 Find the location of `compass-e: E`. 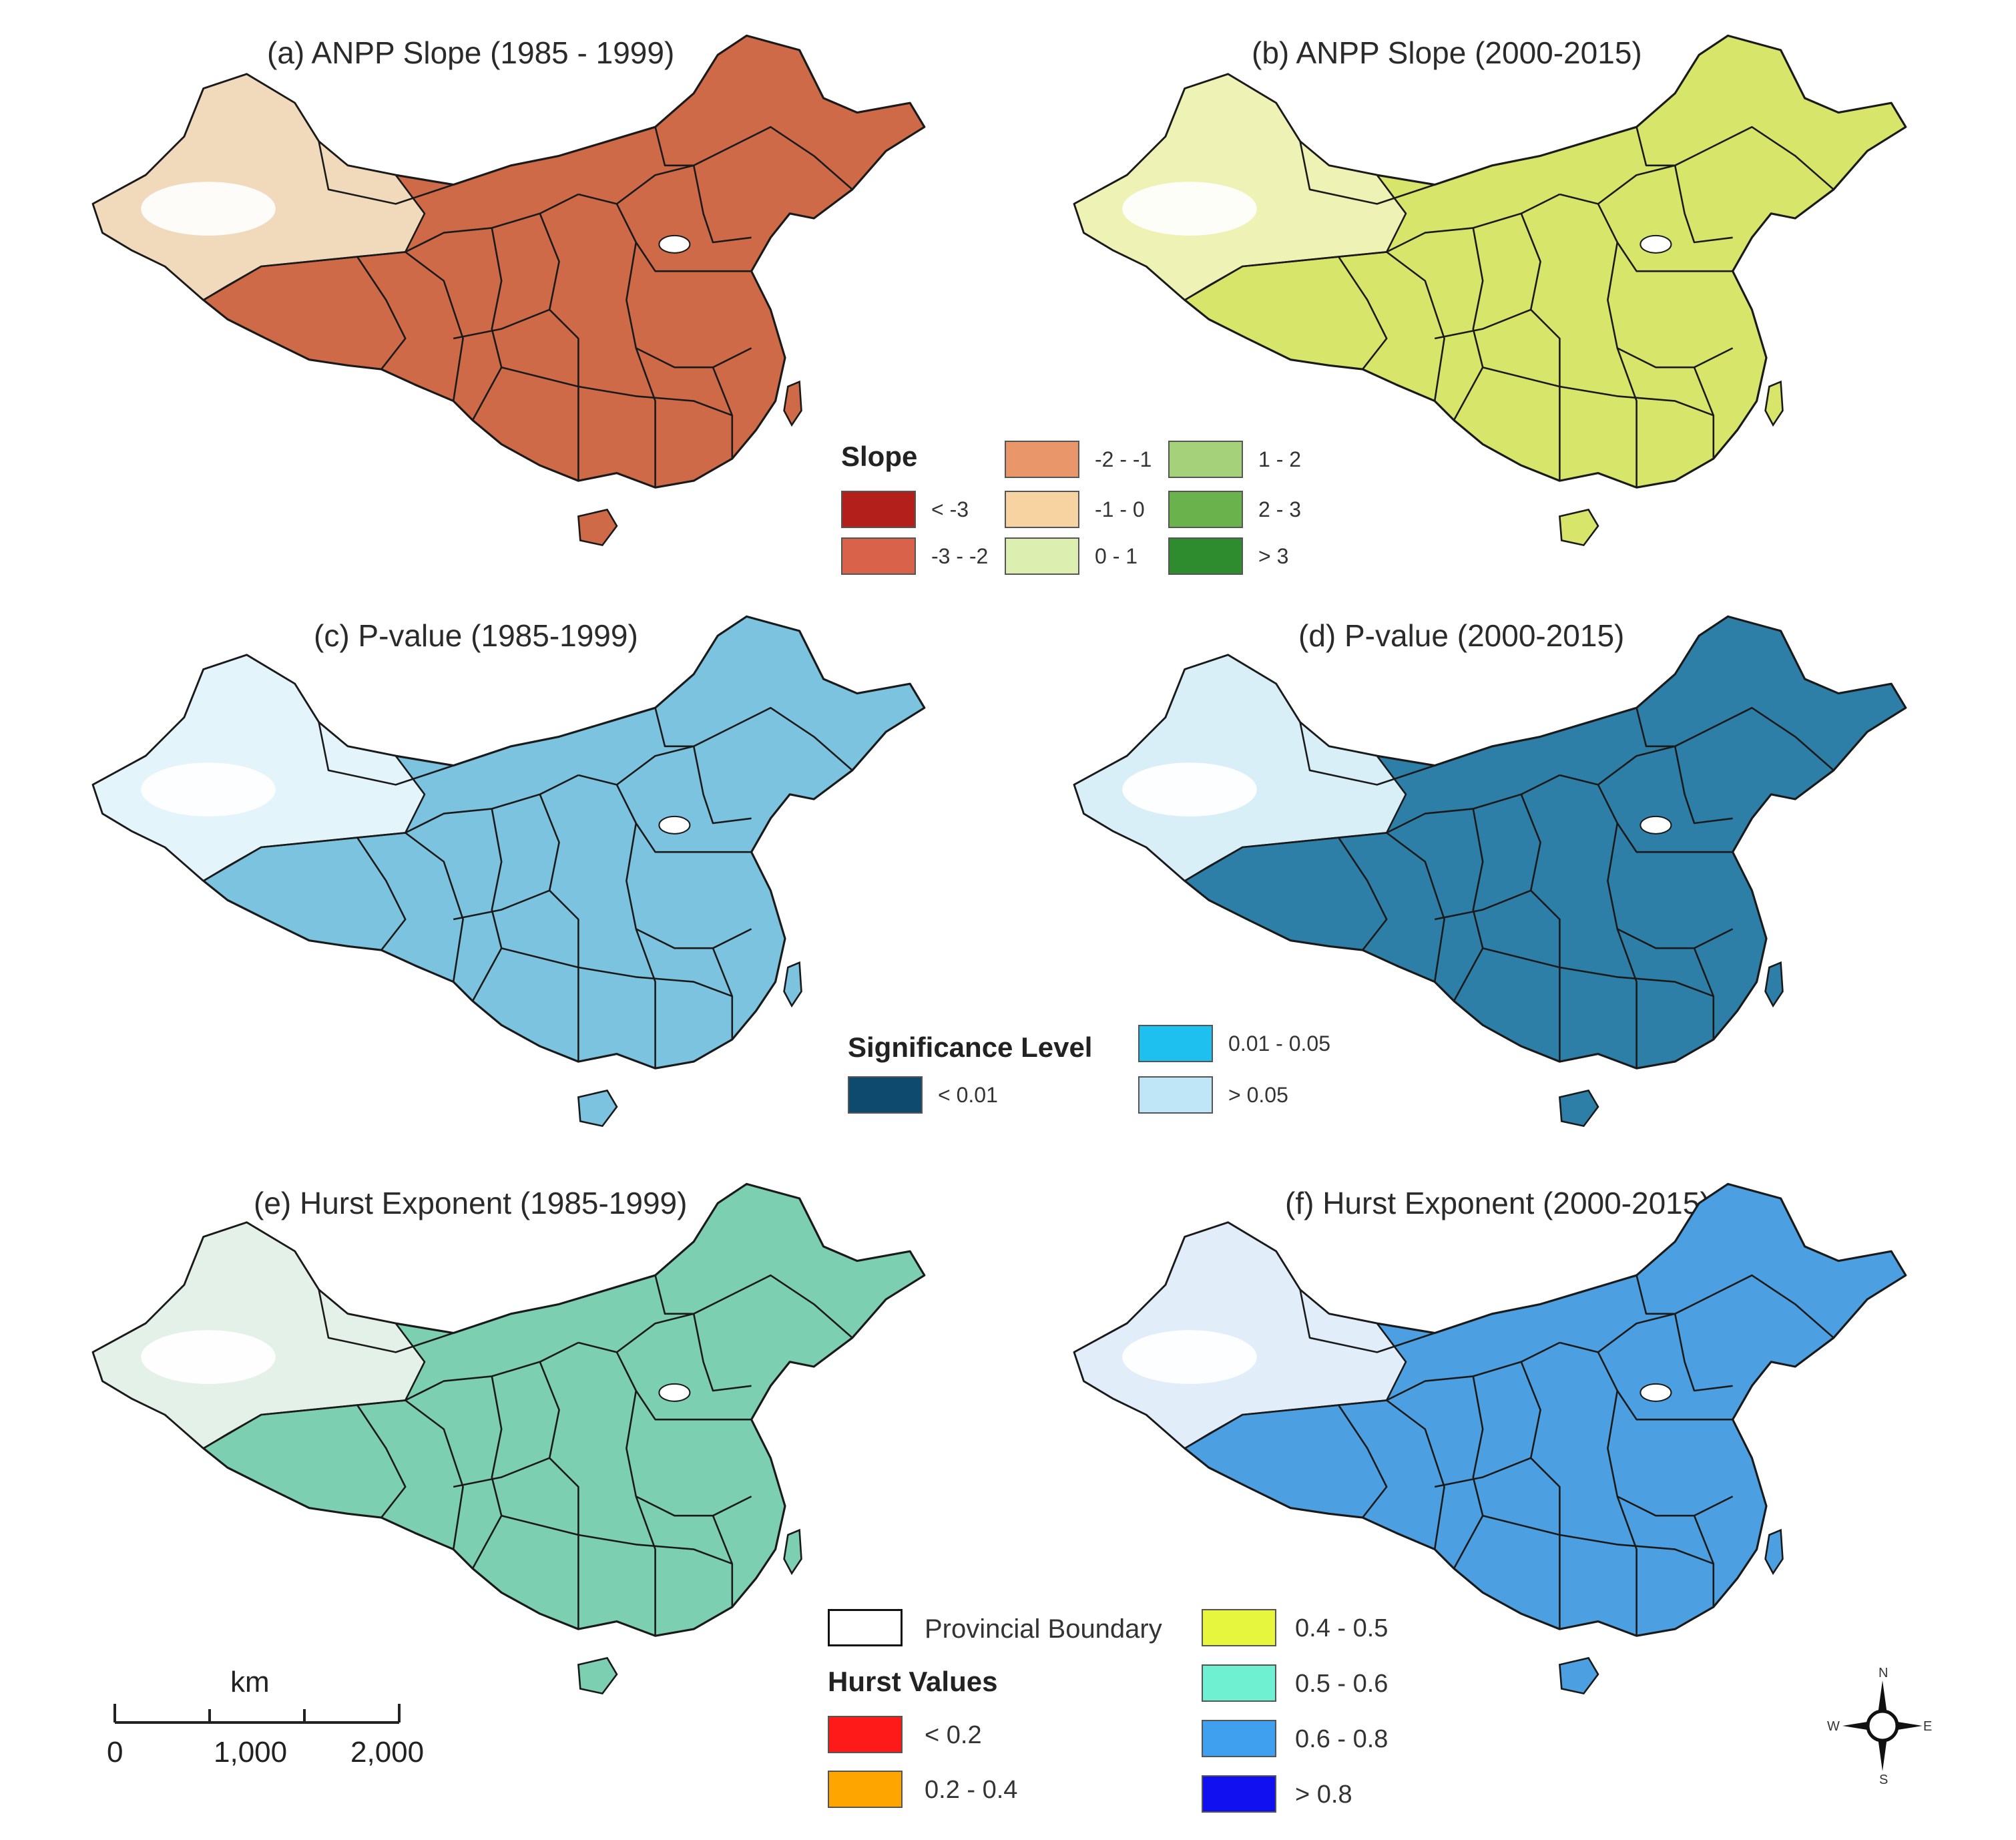

compass-e: E is located at coordinates (1928, 1726).